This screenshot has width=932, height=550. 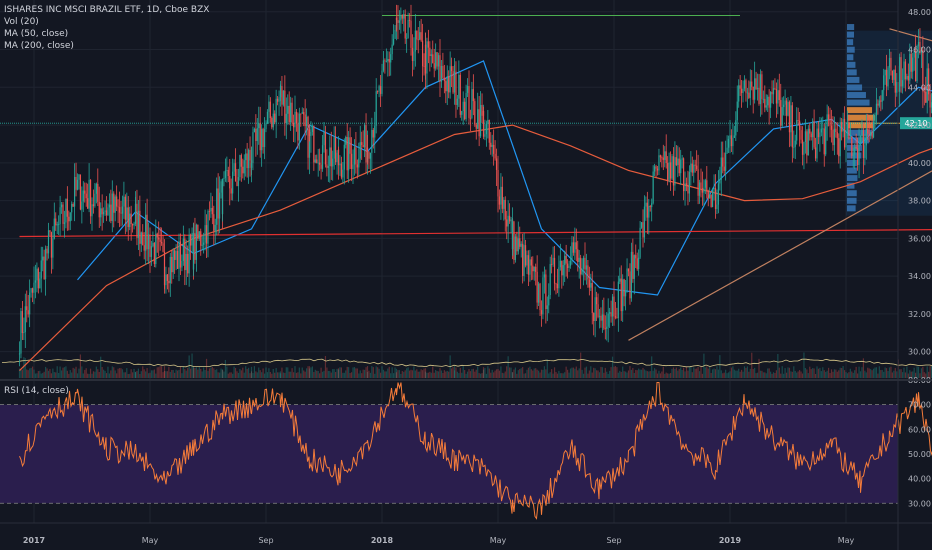 What do you see at coordinates (21, 22) in the screenshot?
I see `indicator-volume: Vol (20)` at bounding box center [21, 22].